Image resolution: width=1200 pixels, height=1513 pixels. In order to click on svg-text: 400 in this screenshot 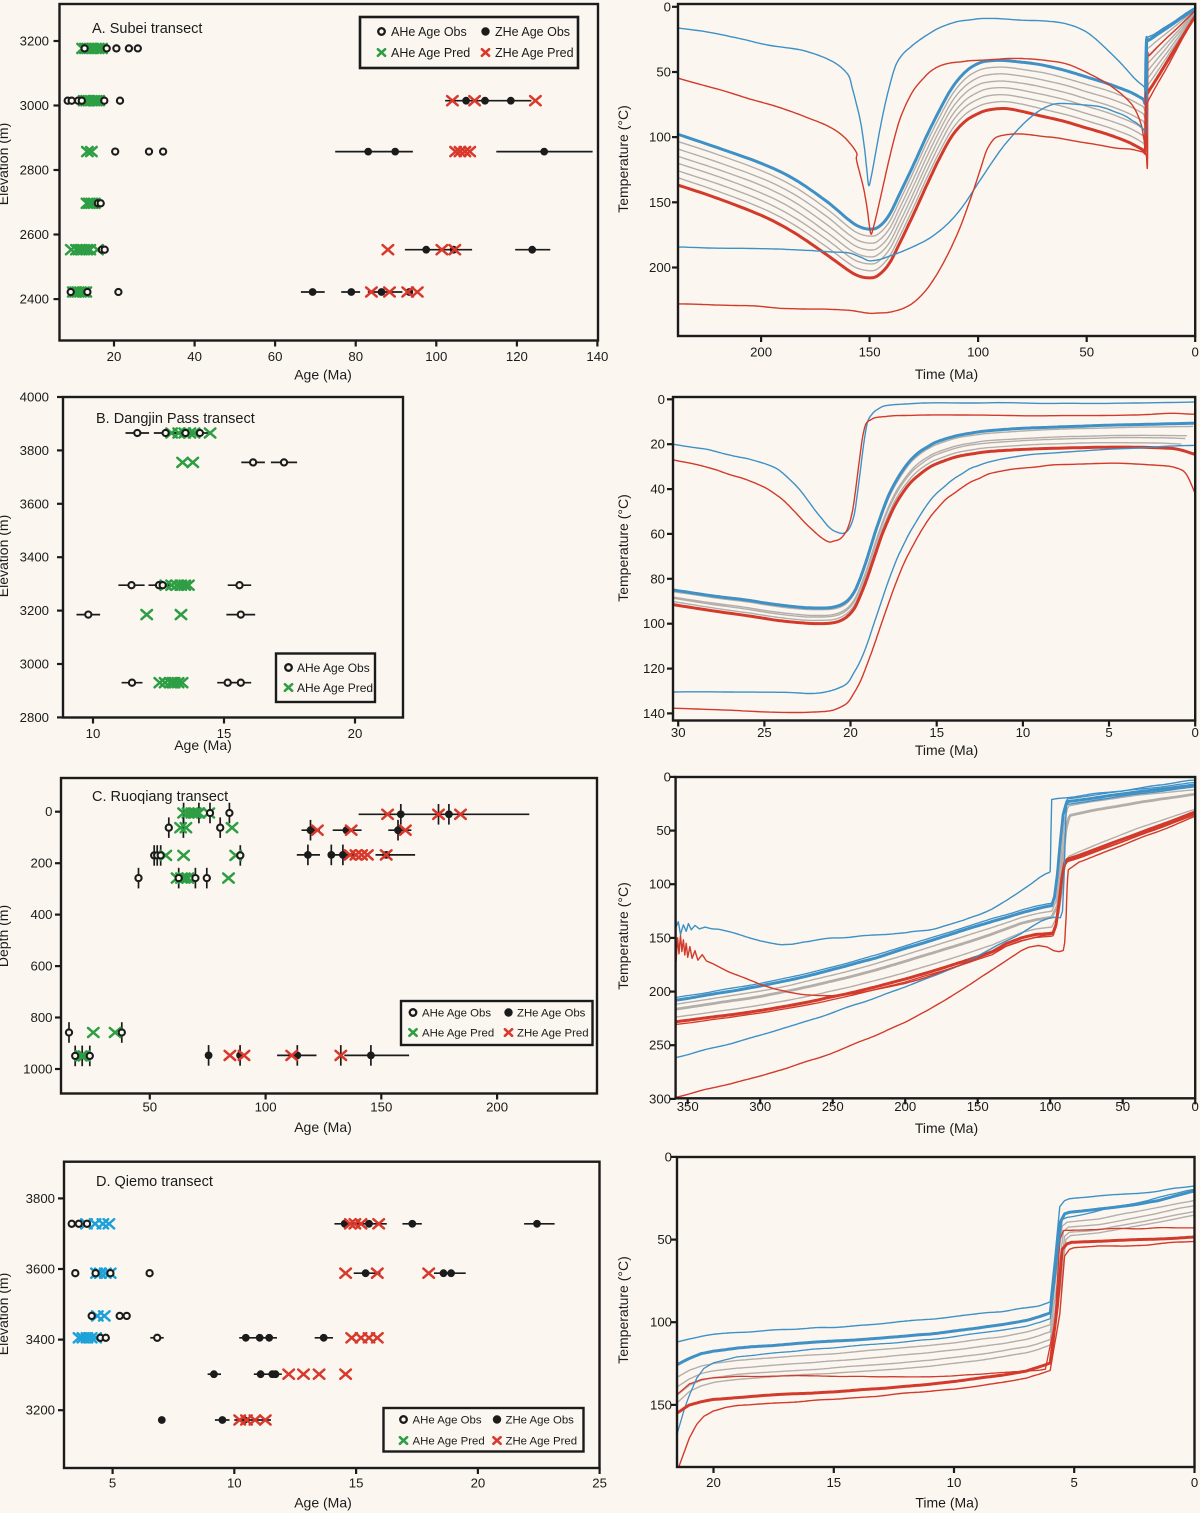, I will do `click(41, 914)`.